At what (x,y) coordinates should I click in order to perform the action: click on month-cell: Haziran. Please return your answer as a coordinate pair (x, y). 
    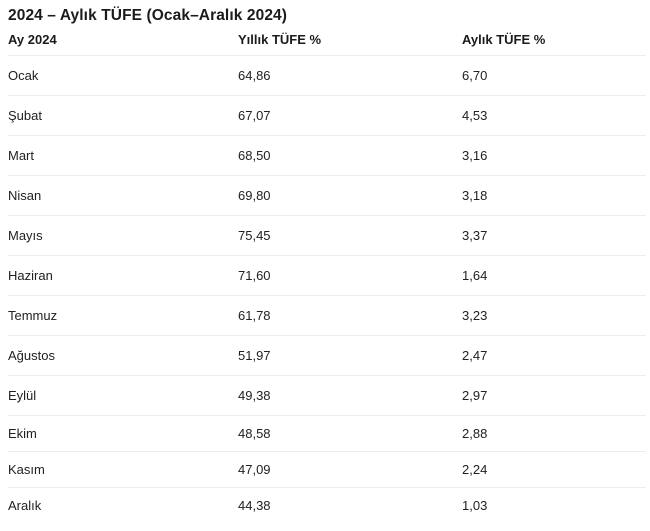
    Looking at the image, I should click on (123, 275).